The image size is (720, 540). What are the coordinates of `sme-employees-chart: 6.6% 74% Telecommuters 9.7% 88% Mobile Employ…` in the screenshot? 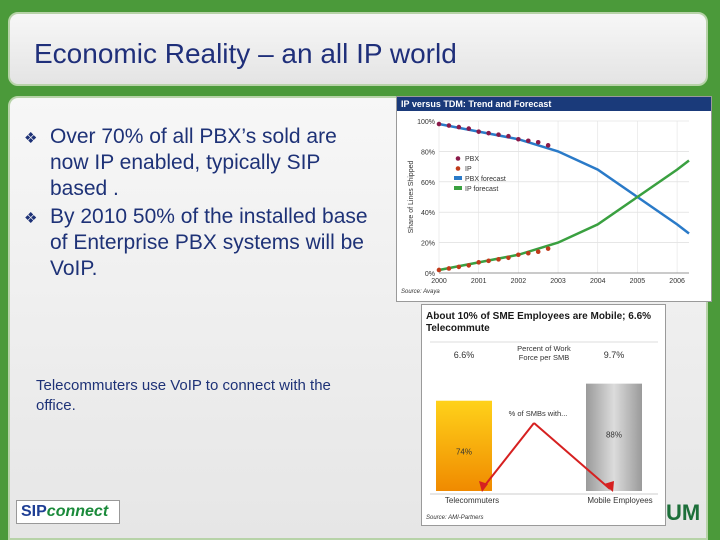 It's located at (543, 415).